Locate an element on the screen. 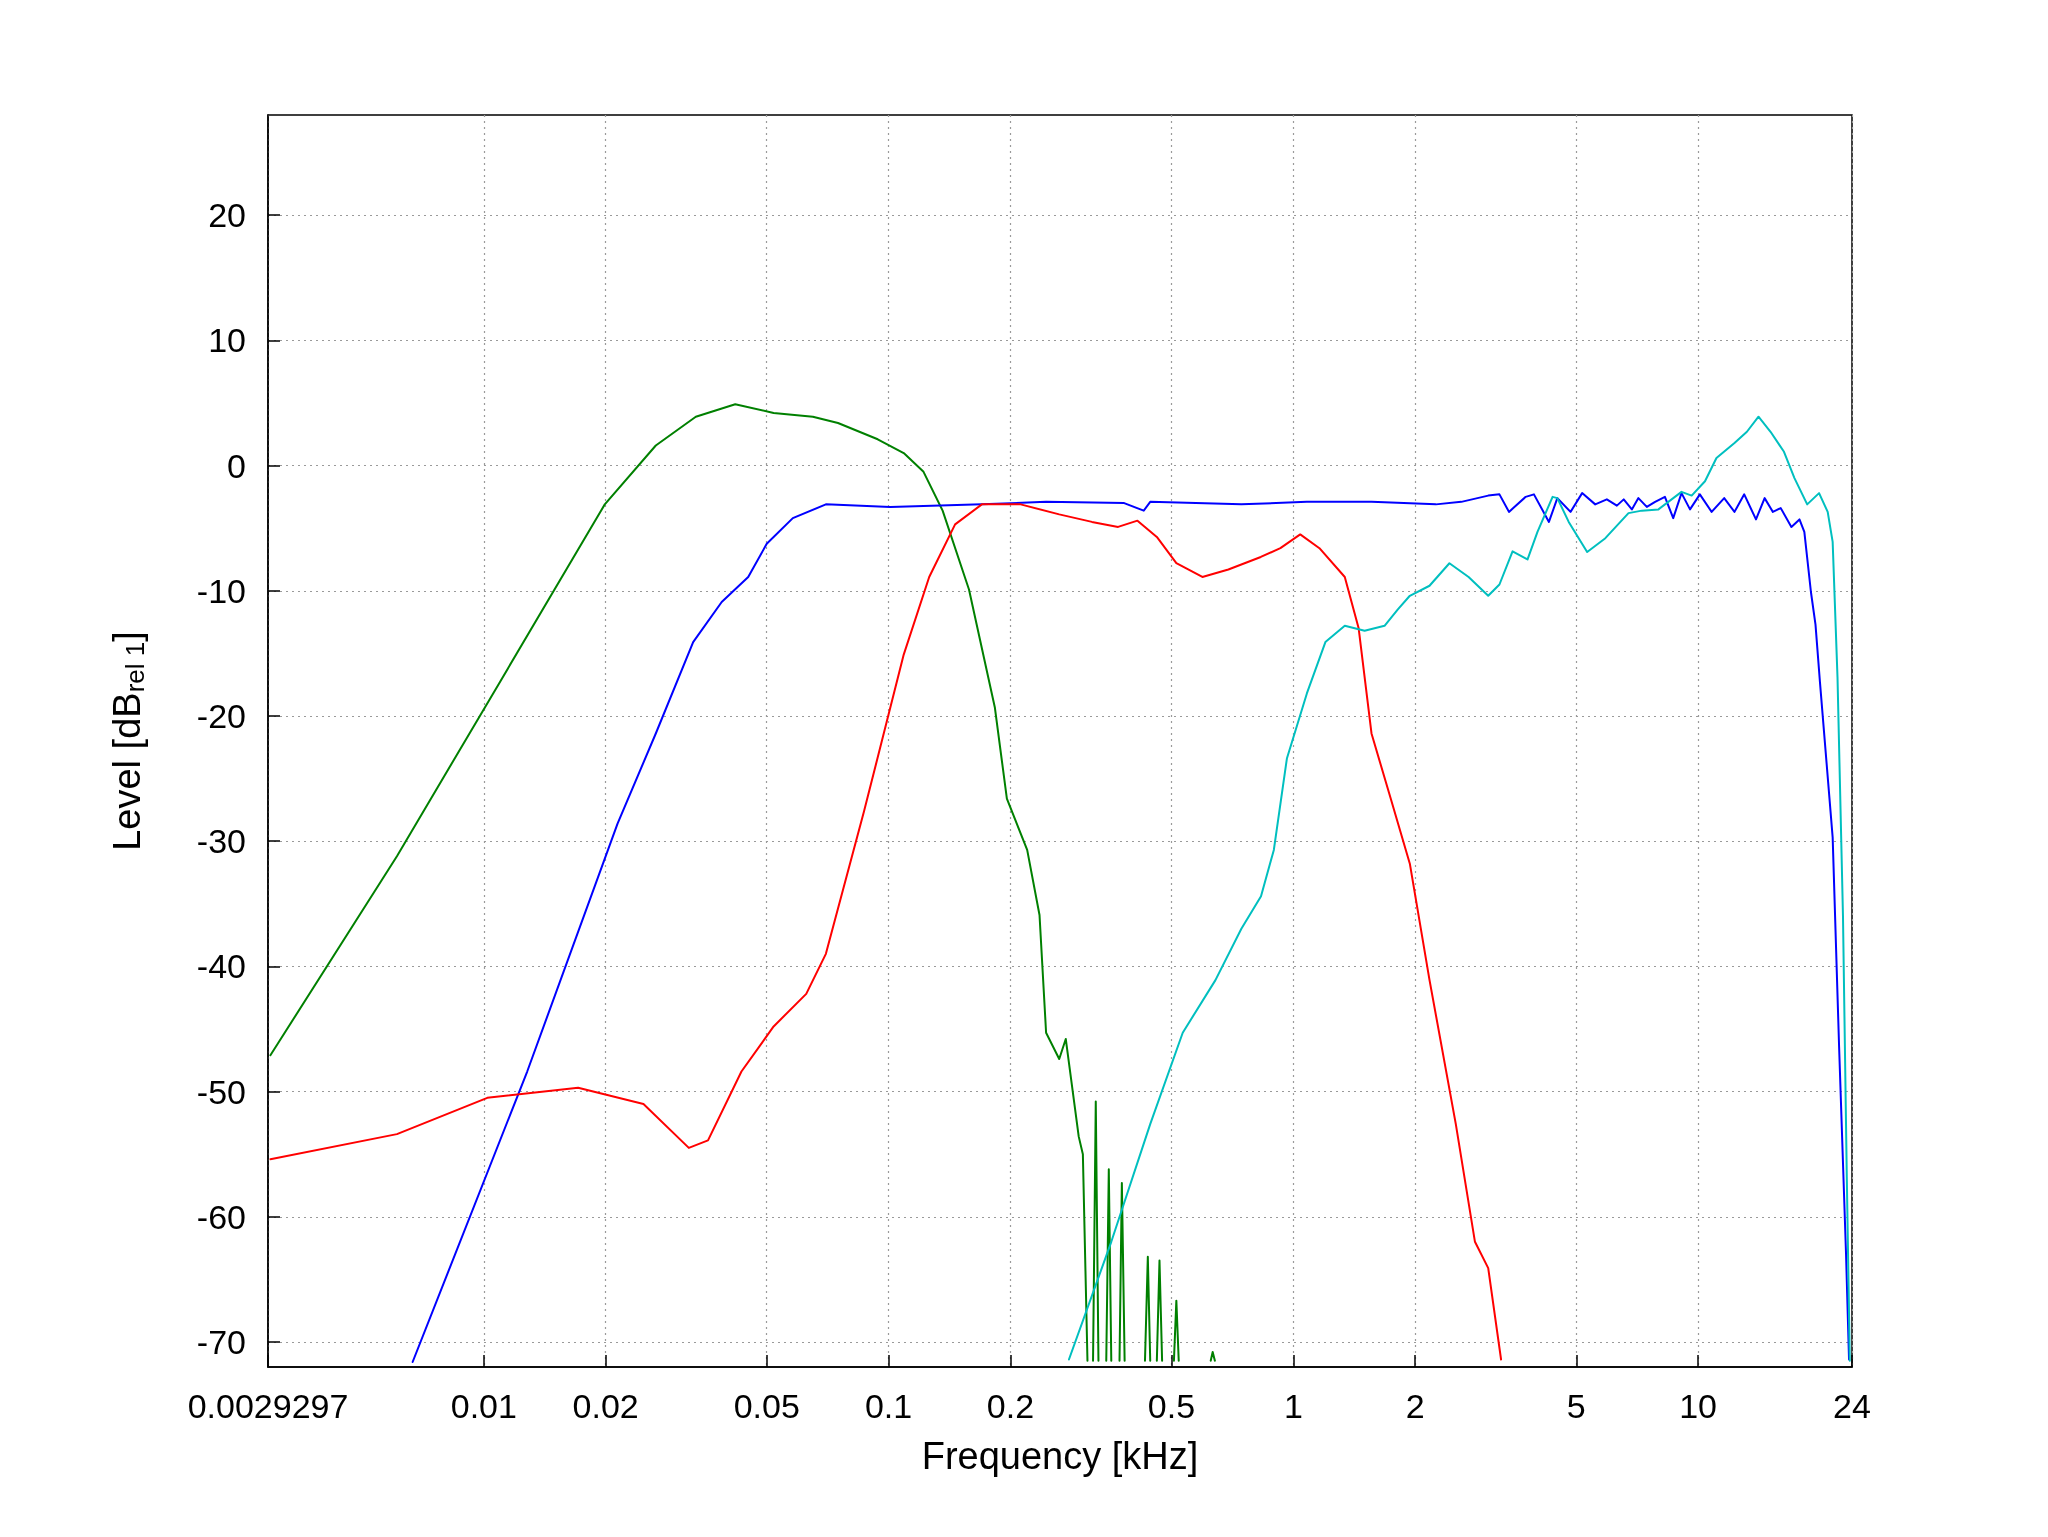 Image resolution: width=2048 pixels, height=1537 pixels. y-tick-label: -30 is located at coordinates (221, 841).